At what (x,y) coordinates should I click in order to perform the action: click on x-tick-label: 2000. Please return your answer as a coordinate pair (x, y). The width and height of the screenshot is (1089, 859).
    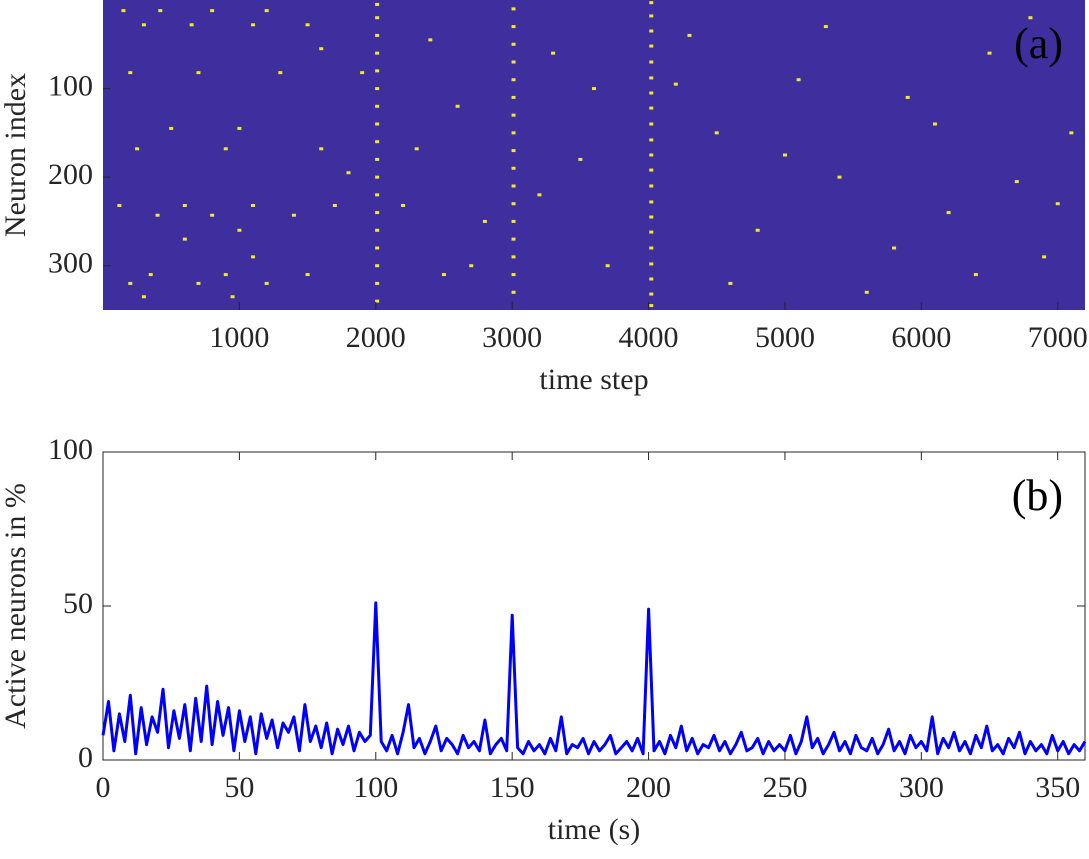
    Looking at the image, I should click on (376, 337).